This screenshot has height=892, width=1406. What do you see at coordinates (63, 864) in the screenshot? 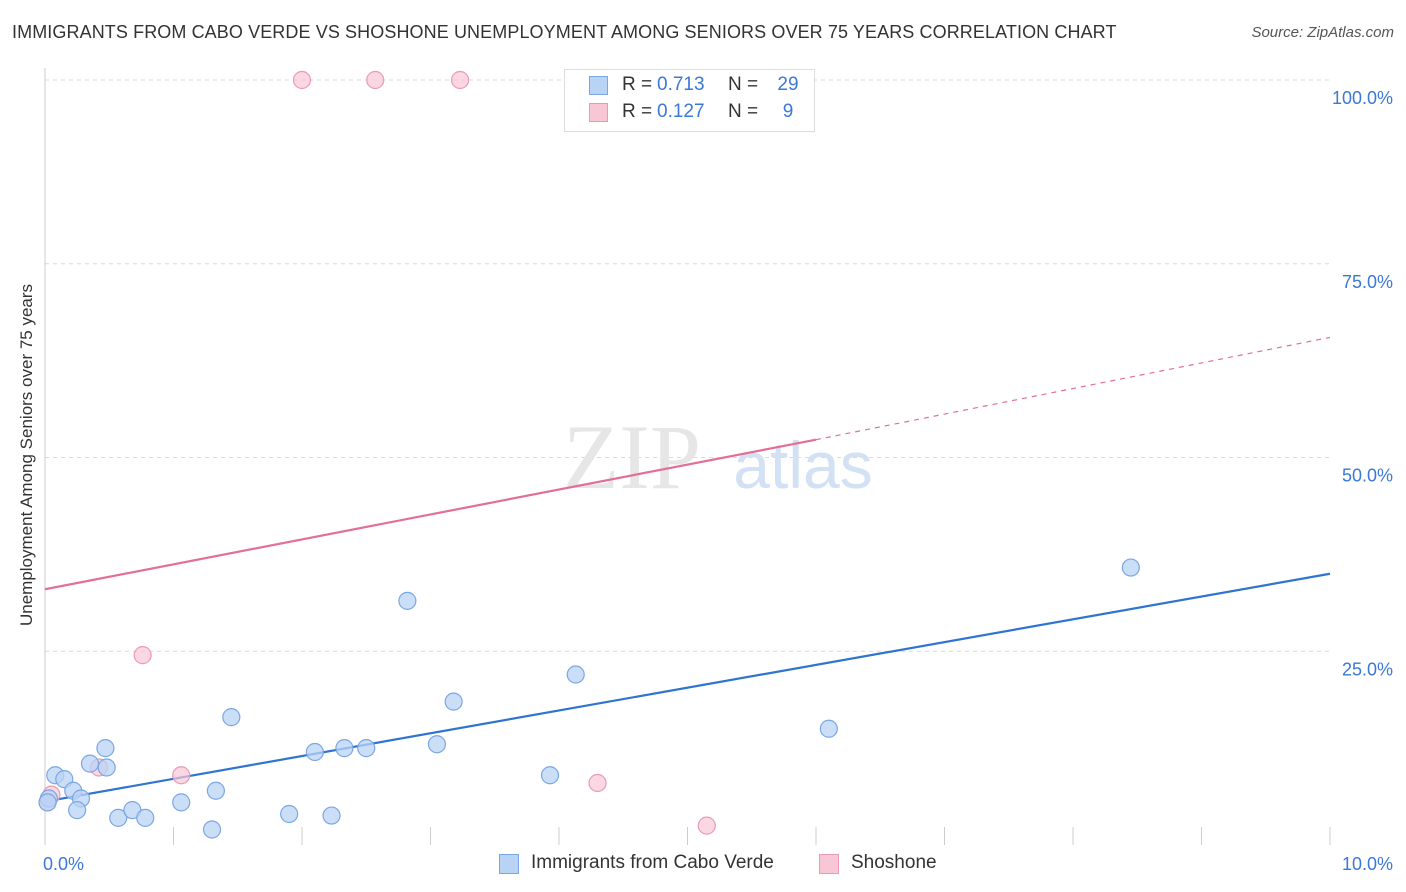
I see `x-tick-label: 0.0%` at bounding box center [63, 864].